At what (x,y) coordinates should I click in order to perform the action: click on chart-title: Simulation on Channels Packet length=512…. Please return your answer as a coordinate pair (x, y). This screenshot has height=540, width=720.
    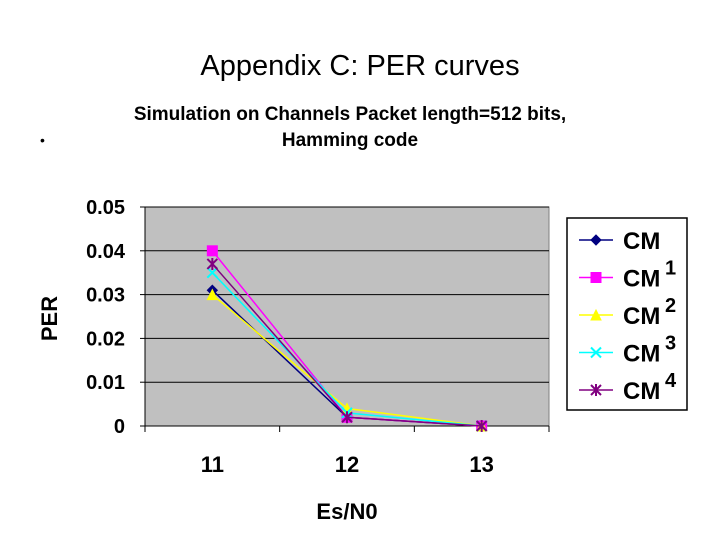
    Looking at the image, I should click on (350, 128).